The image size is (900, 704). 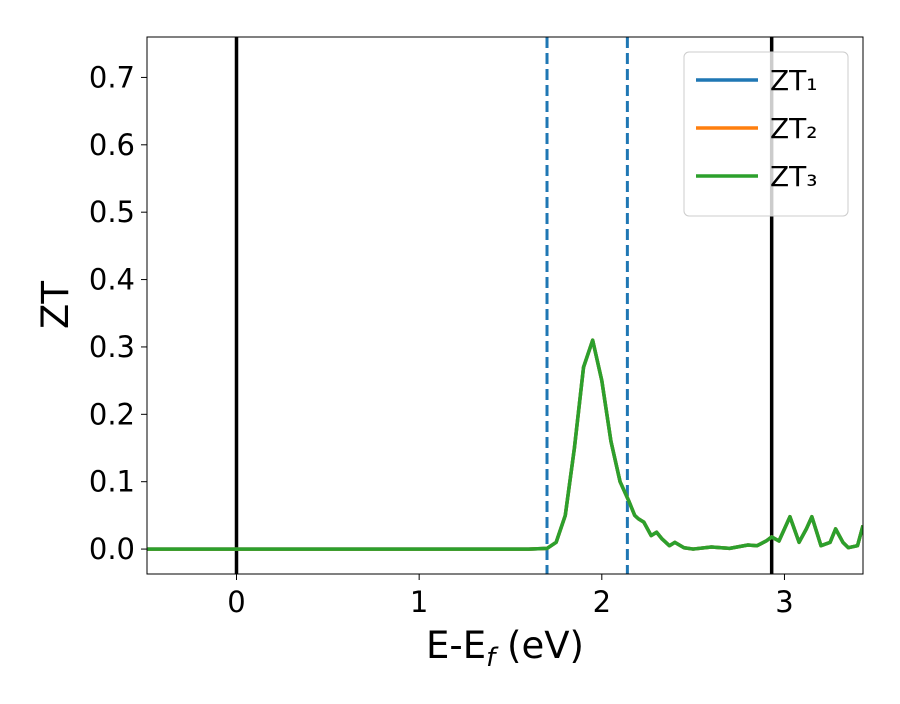 What do you see at coordinates (456, 645) in the screenshot?
I see `x-label-main: E-E` at bounding box center [456, 645].